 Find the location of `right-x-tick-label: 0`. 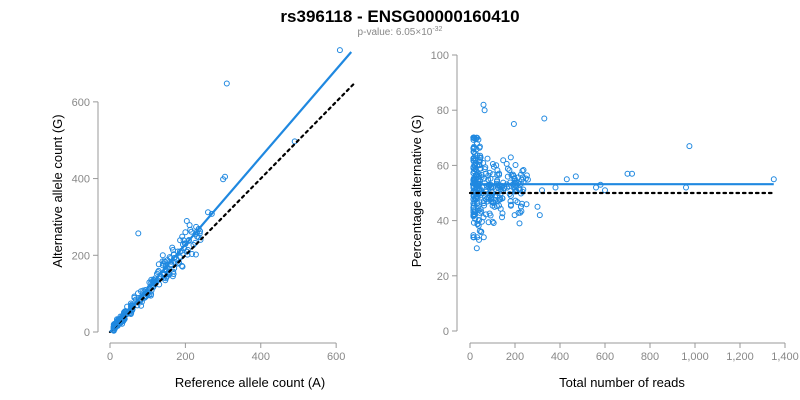

right-x-tick-label: 0 is located at coordinates (470, 357).